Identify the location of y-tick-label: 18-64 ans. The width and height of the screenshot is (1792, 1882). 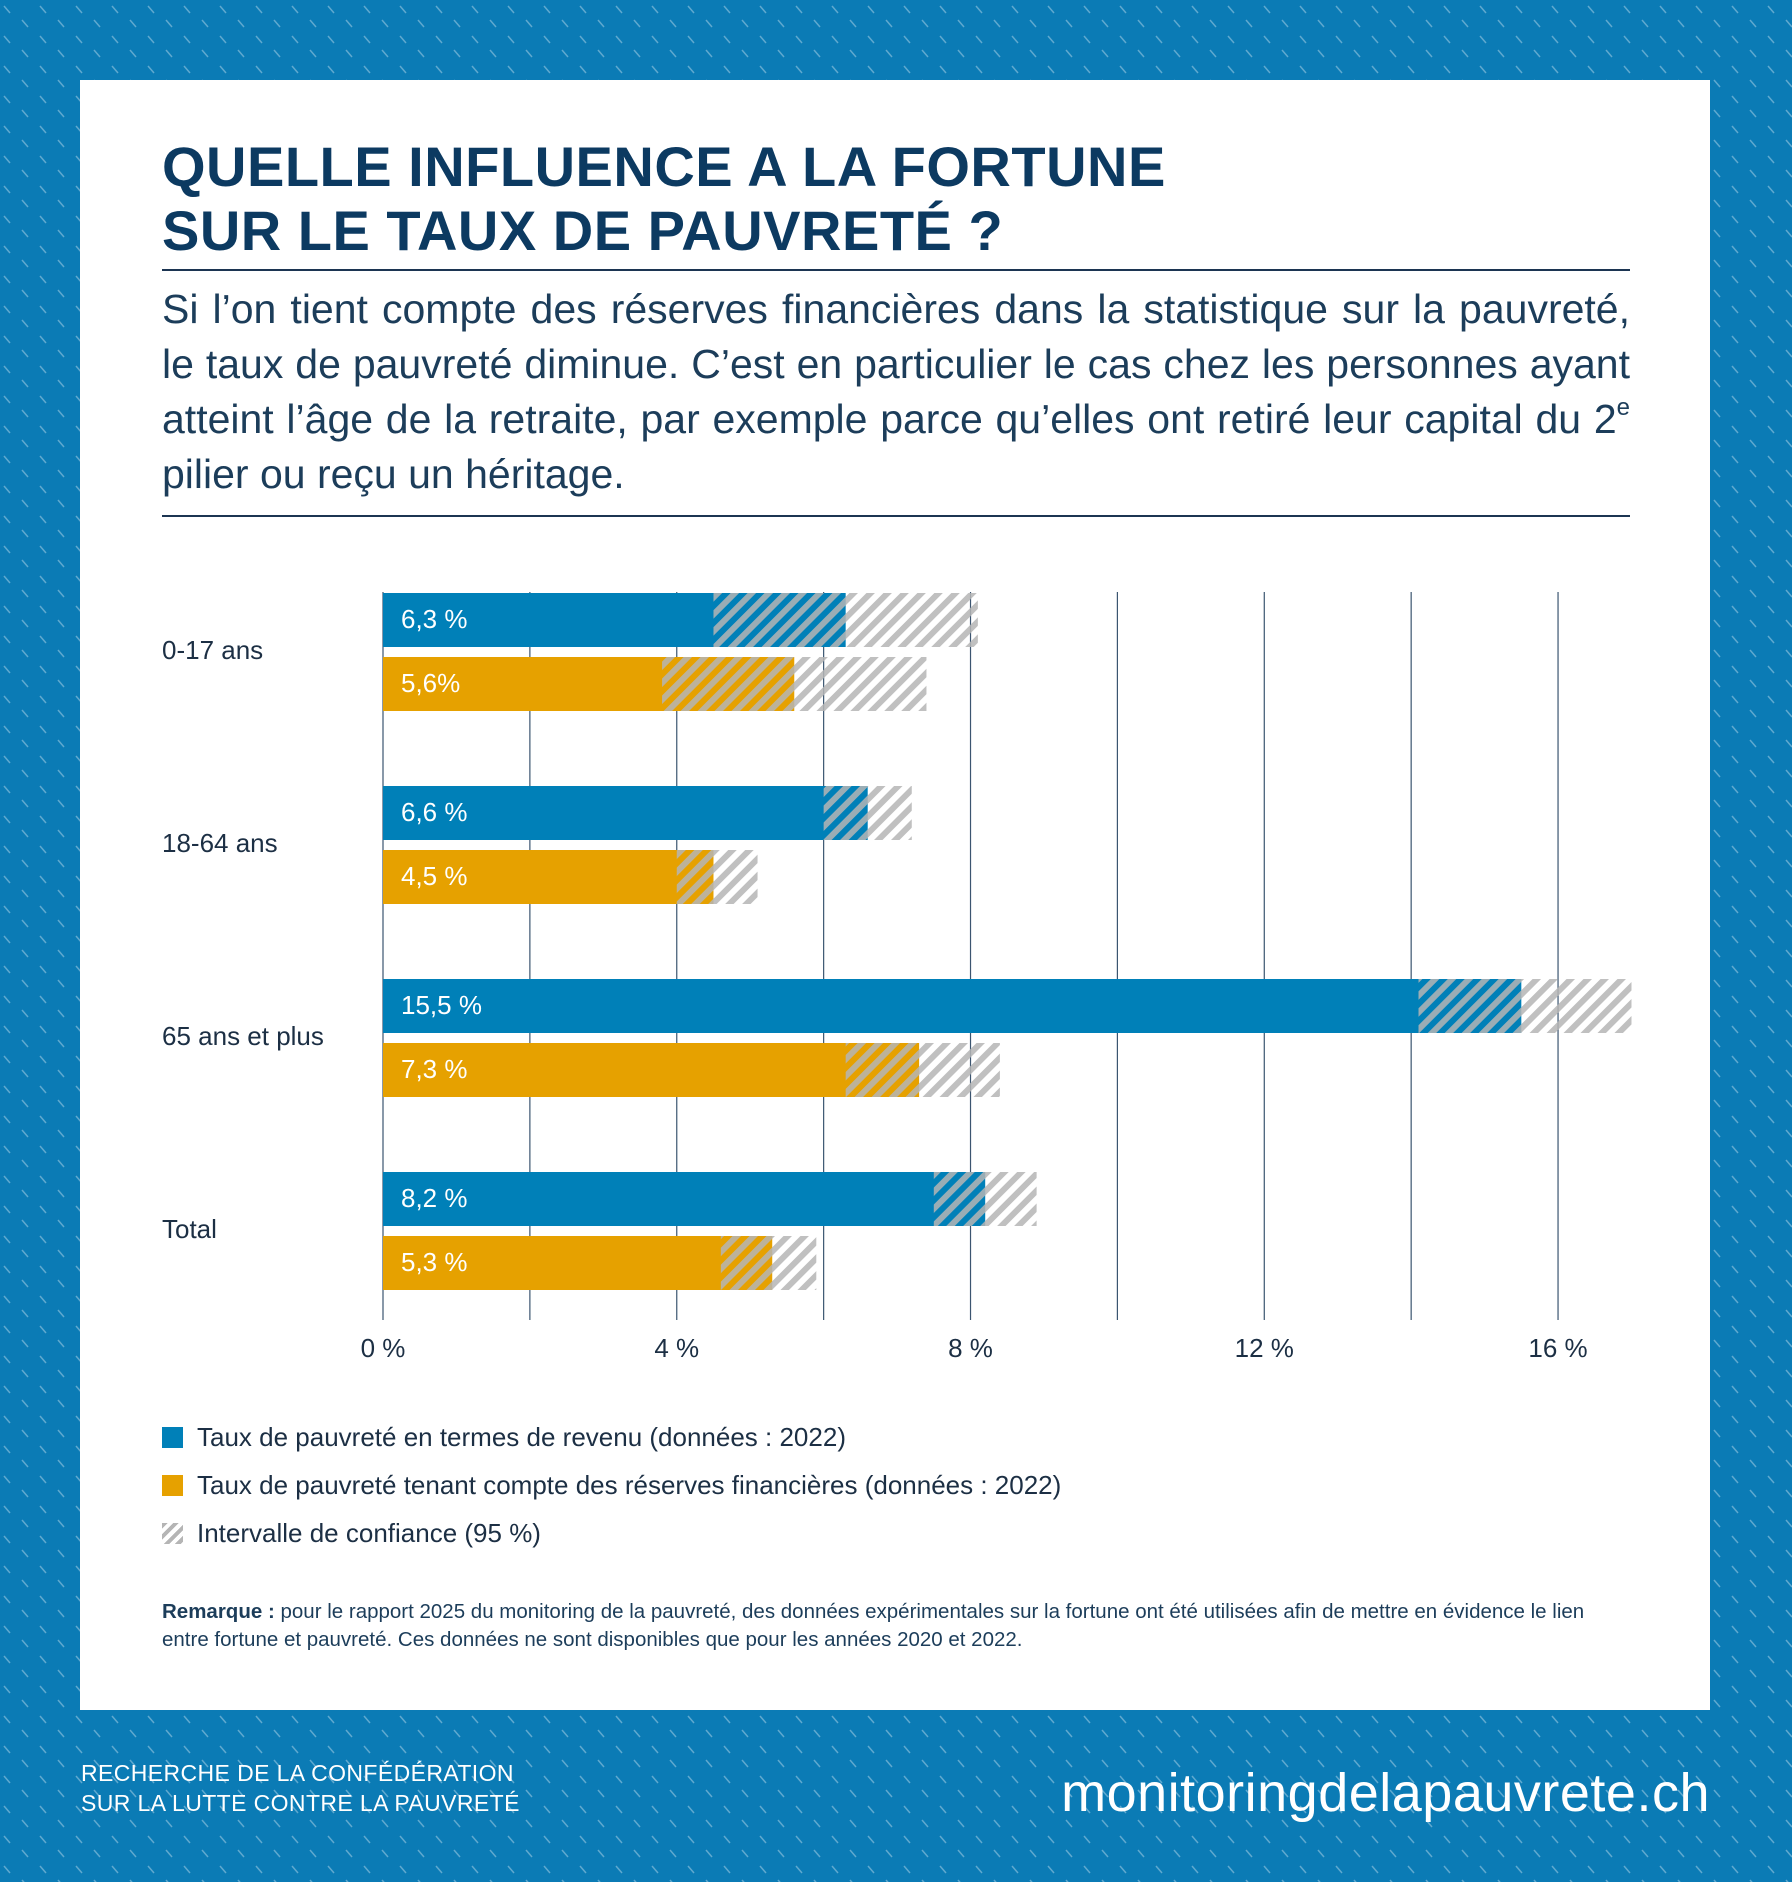
(220, 843).